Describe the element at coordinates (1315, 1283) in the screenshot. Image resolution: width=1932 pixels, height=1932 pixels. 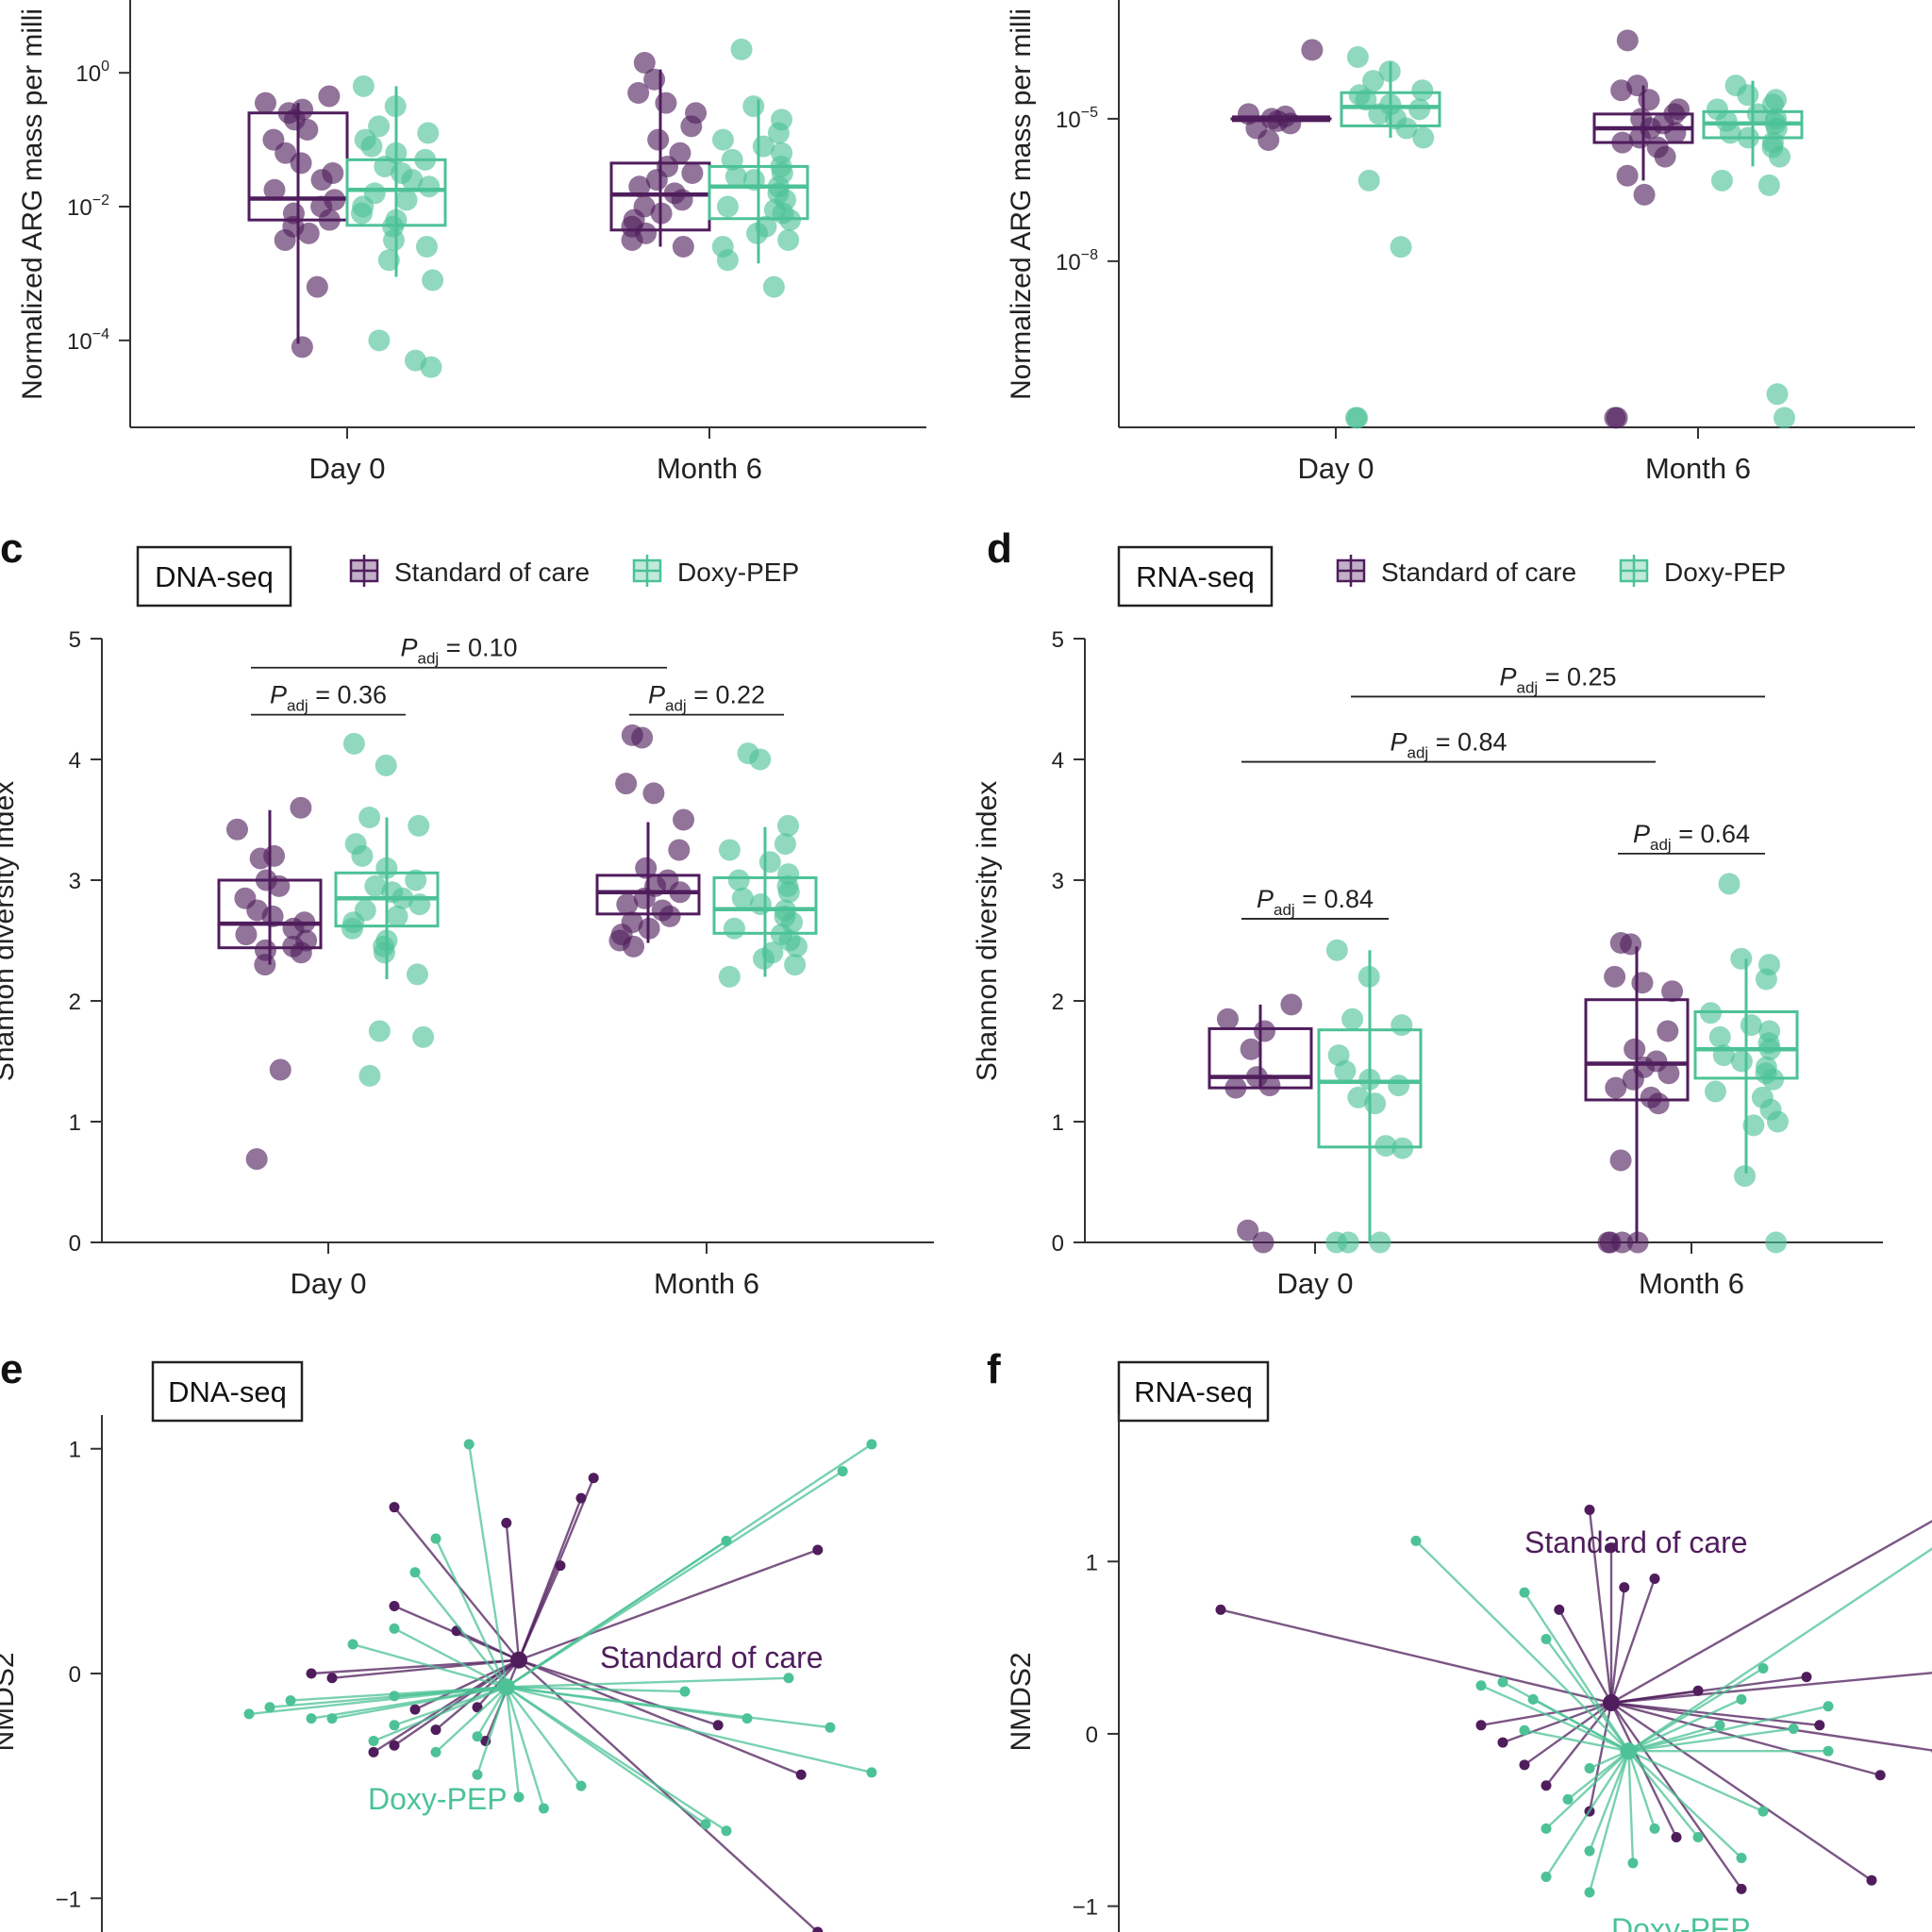
I see `x-tick-label: Day 0` at that location.